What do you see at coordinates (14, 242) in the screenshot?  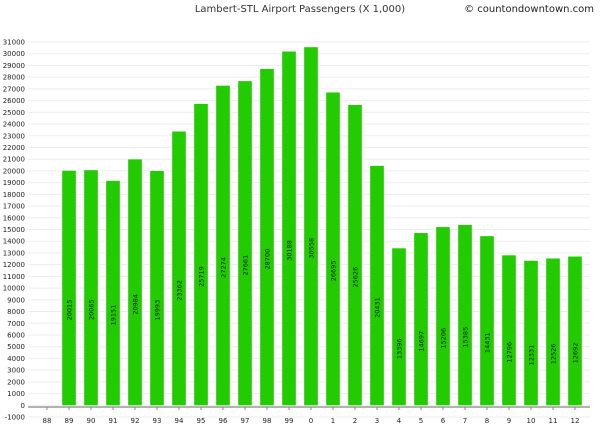 I see `y-tick-label: 14000` at bounding box center [14, 242].